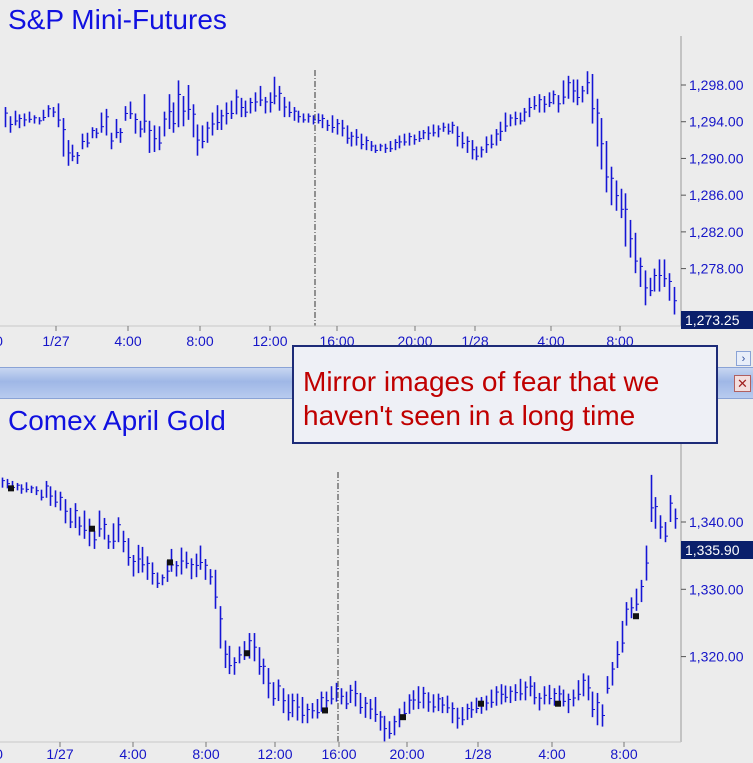 Image resolution: width=753 pixels, height=763 pixels. I want to click on y-tick-label: 1,282.00, so click(716, 232).